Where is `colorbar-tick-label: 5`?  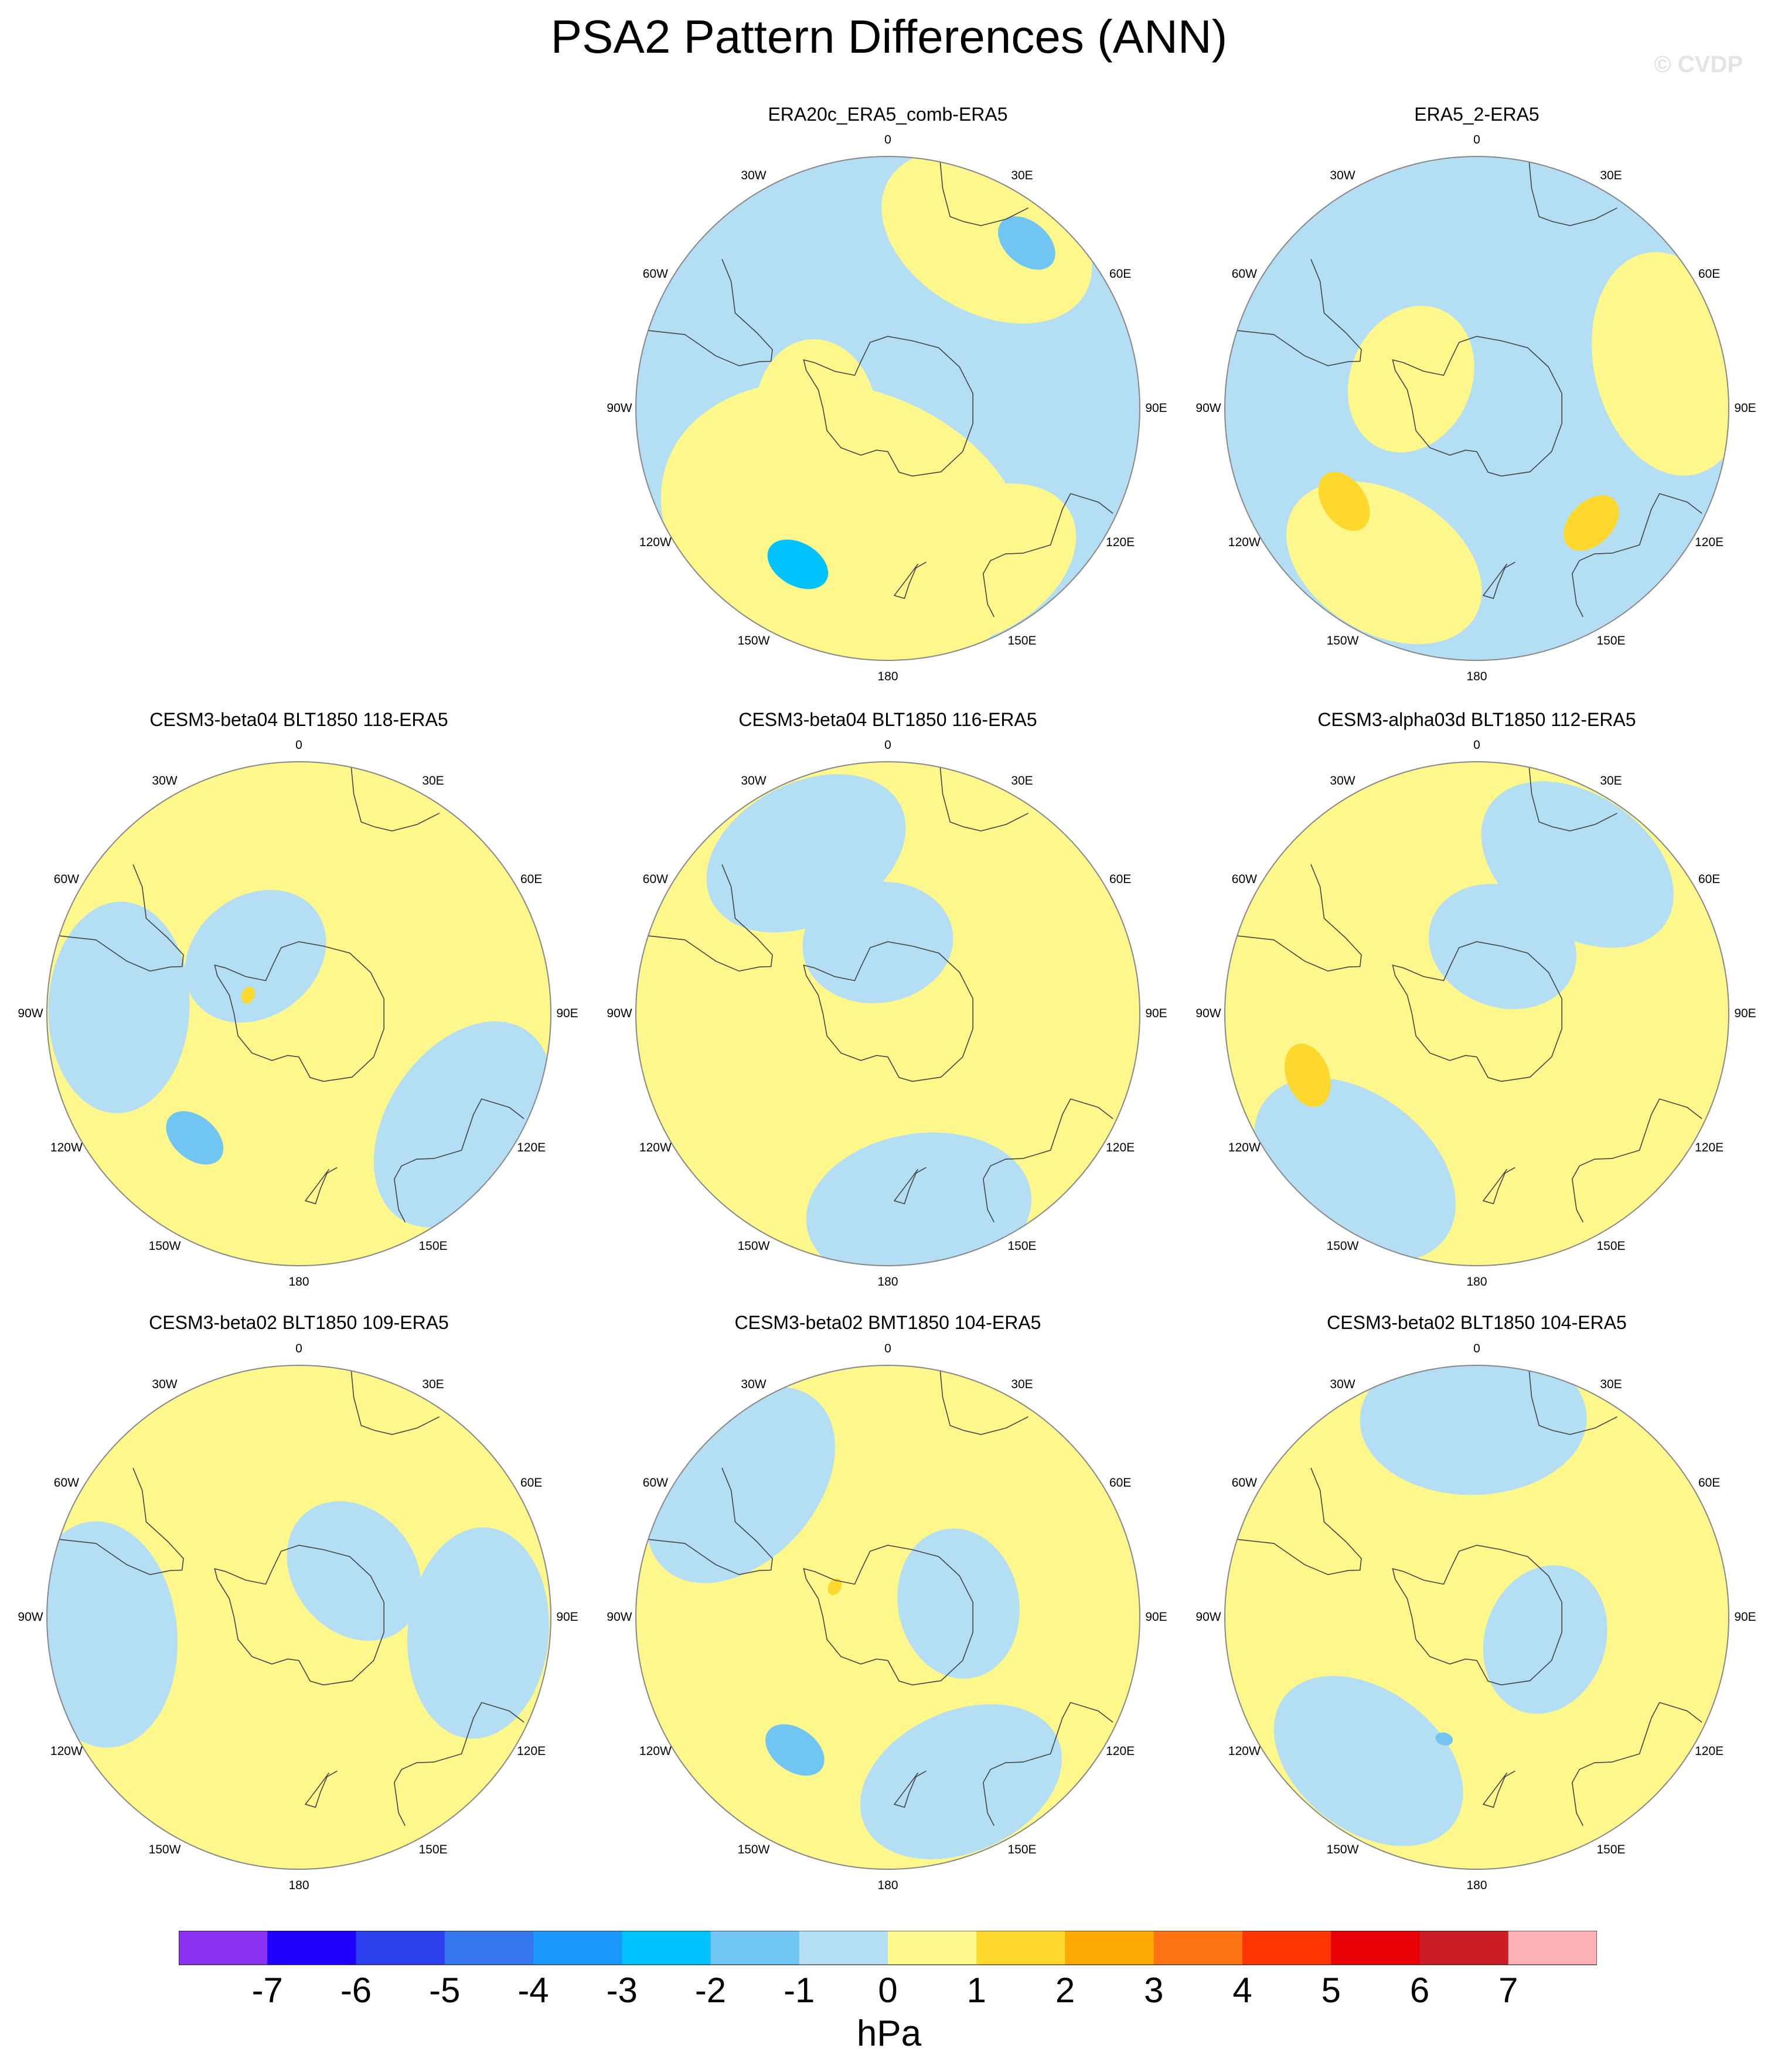 colorbar-tick-label: 5 is located at coordinates (1331, 1990).